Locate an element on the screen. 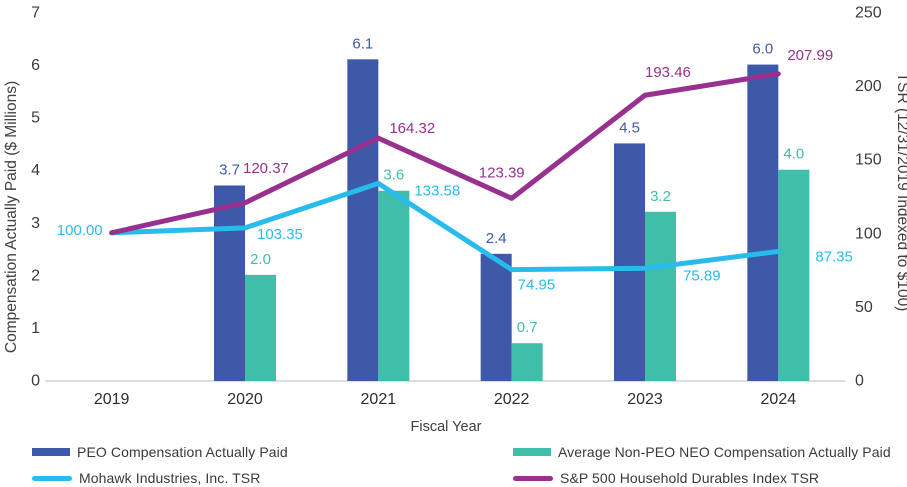  bar-peo-2020 is located at coordinates (229, 283).